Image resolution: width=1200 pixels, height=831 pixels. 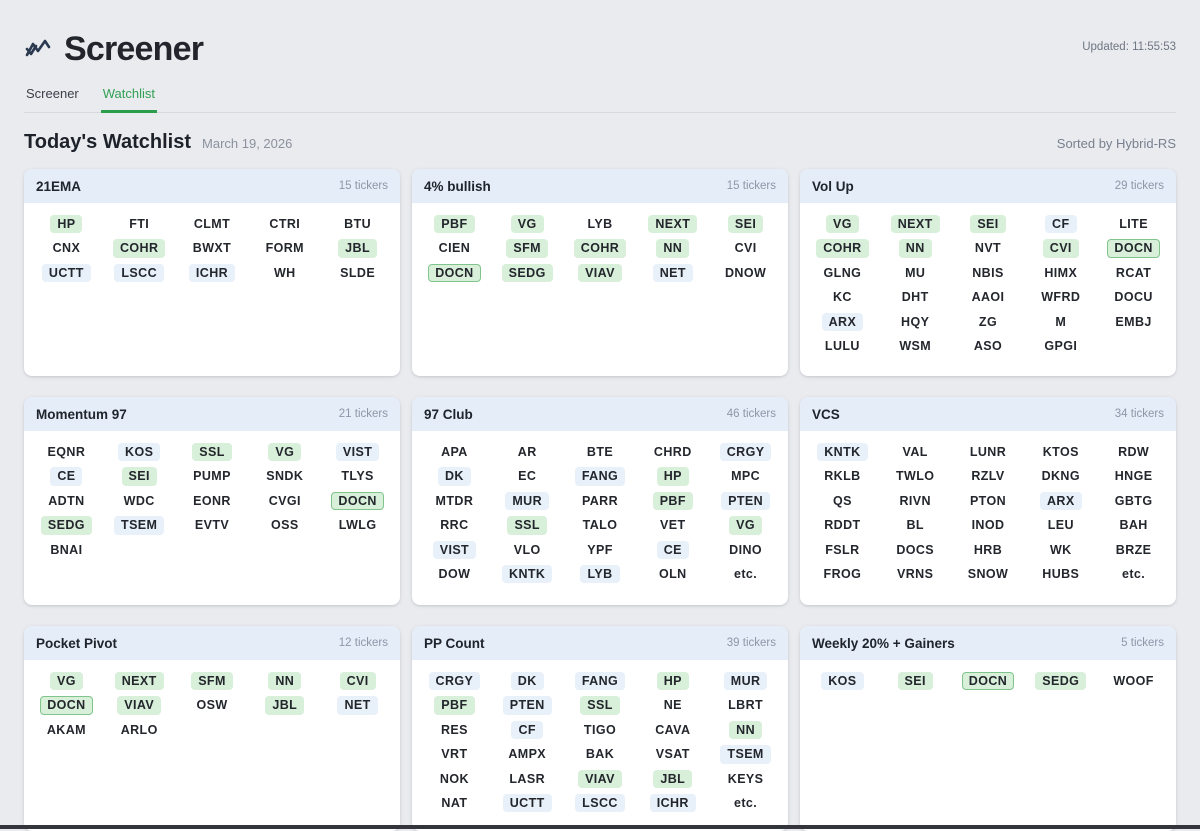 What do you see at coordinates (527, 476) in the screenshot?
I see `ticker-ec: EC` at bounding box center [527, 476].